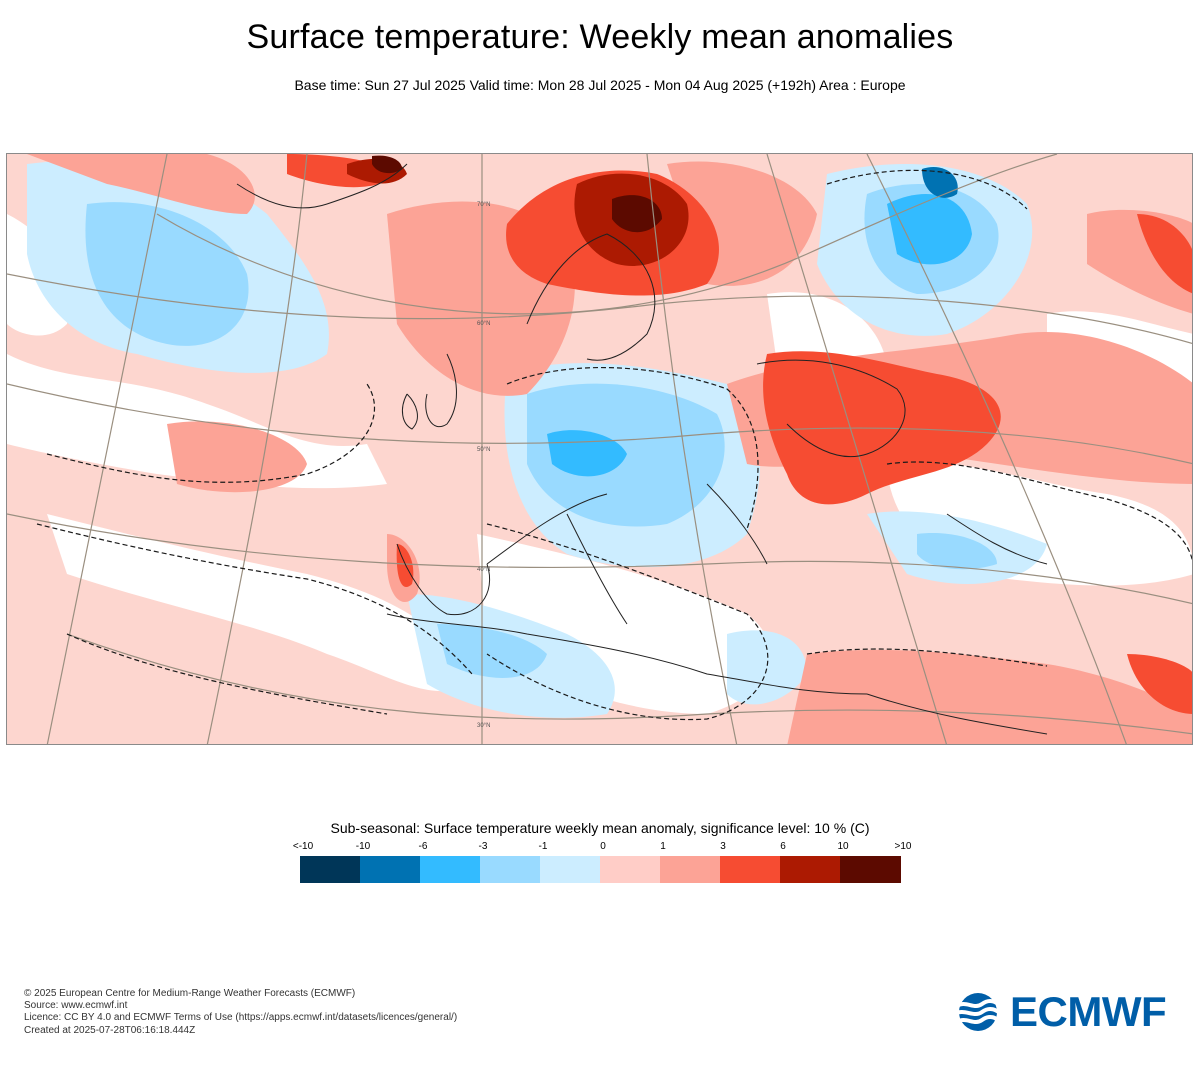  What do you see at coordinates (483, 726) in the screenshot?
I see `label-30n: 30°N` at bounding box center [483, 726].